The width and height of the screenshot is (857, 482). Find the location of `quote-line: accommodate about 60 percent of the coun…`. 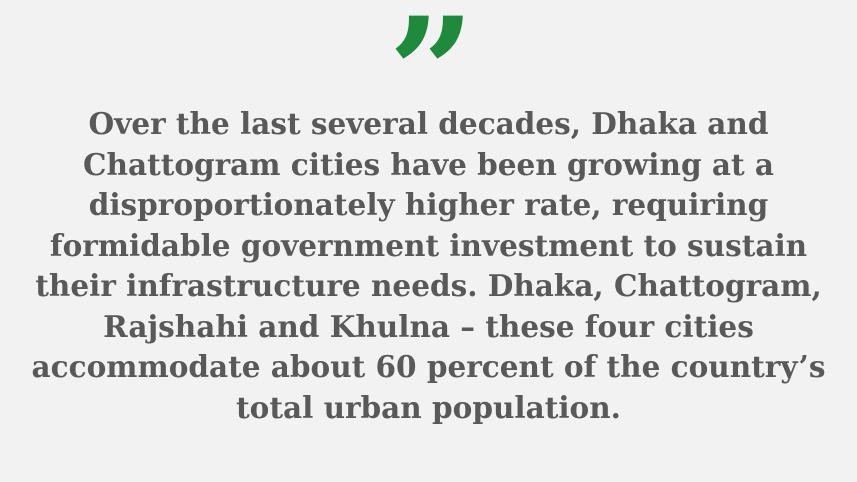

quote-line: accommodate about 60 percent of the coun… is located at coordinates (428, 366).